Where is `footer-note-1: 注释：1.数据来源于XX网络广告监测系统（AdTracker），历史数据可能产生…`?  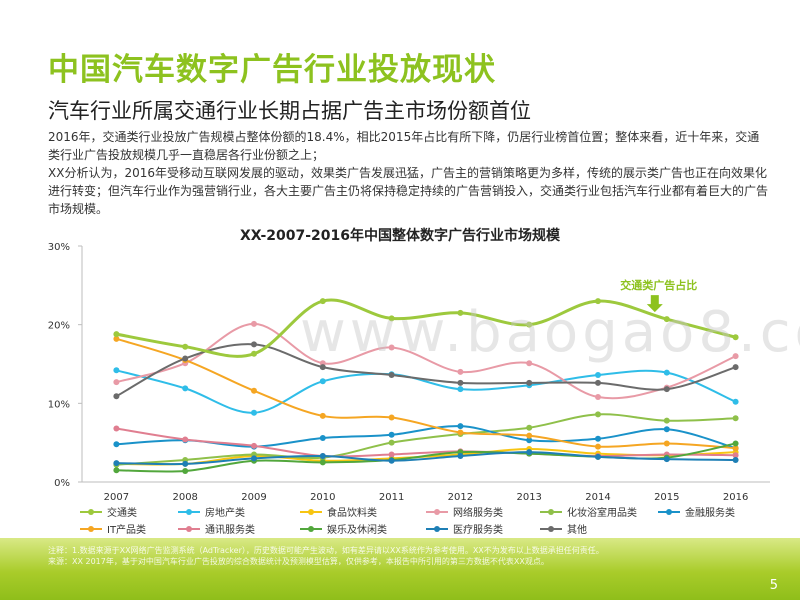 footer-note-1: 注释：1.数据来源于XX网络广告监测系统（AdTracker），历史数据可能产生… is located at coordinates (326, 550).